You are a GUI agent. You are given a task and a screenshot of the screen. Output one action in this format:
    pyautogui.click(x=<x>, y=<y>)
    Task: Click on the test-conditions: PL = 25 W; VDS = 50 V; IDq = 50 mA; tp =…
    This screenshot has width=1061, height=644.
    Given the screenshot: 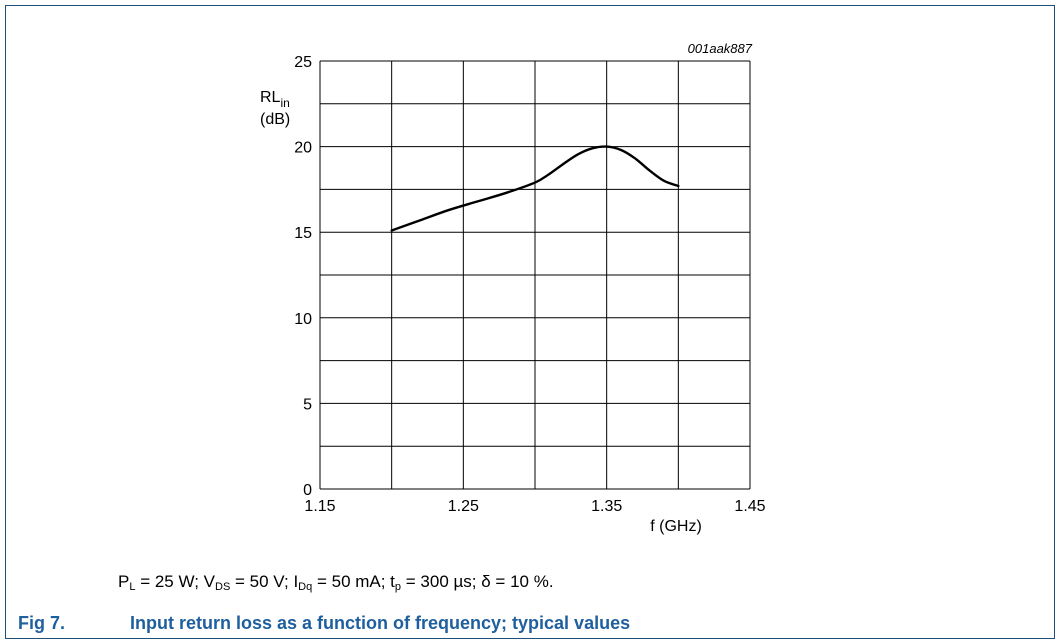 What is the action you would take?
    pyautogui.click(x=336, y=582)
    